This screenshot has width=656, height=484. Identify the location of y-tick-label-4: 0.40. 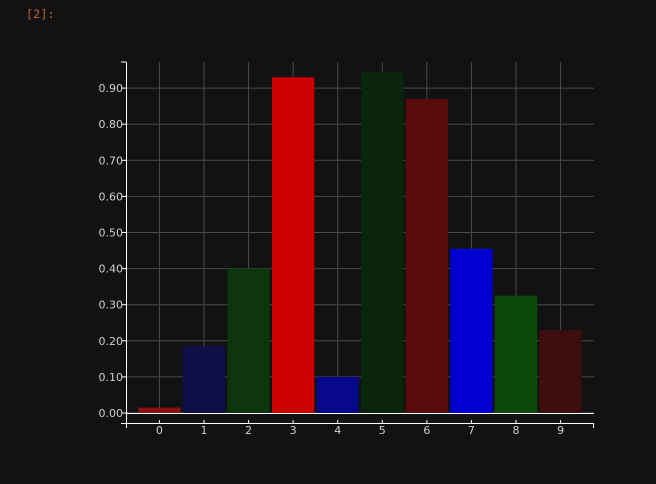
(111, 269).